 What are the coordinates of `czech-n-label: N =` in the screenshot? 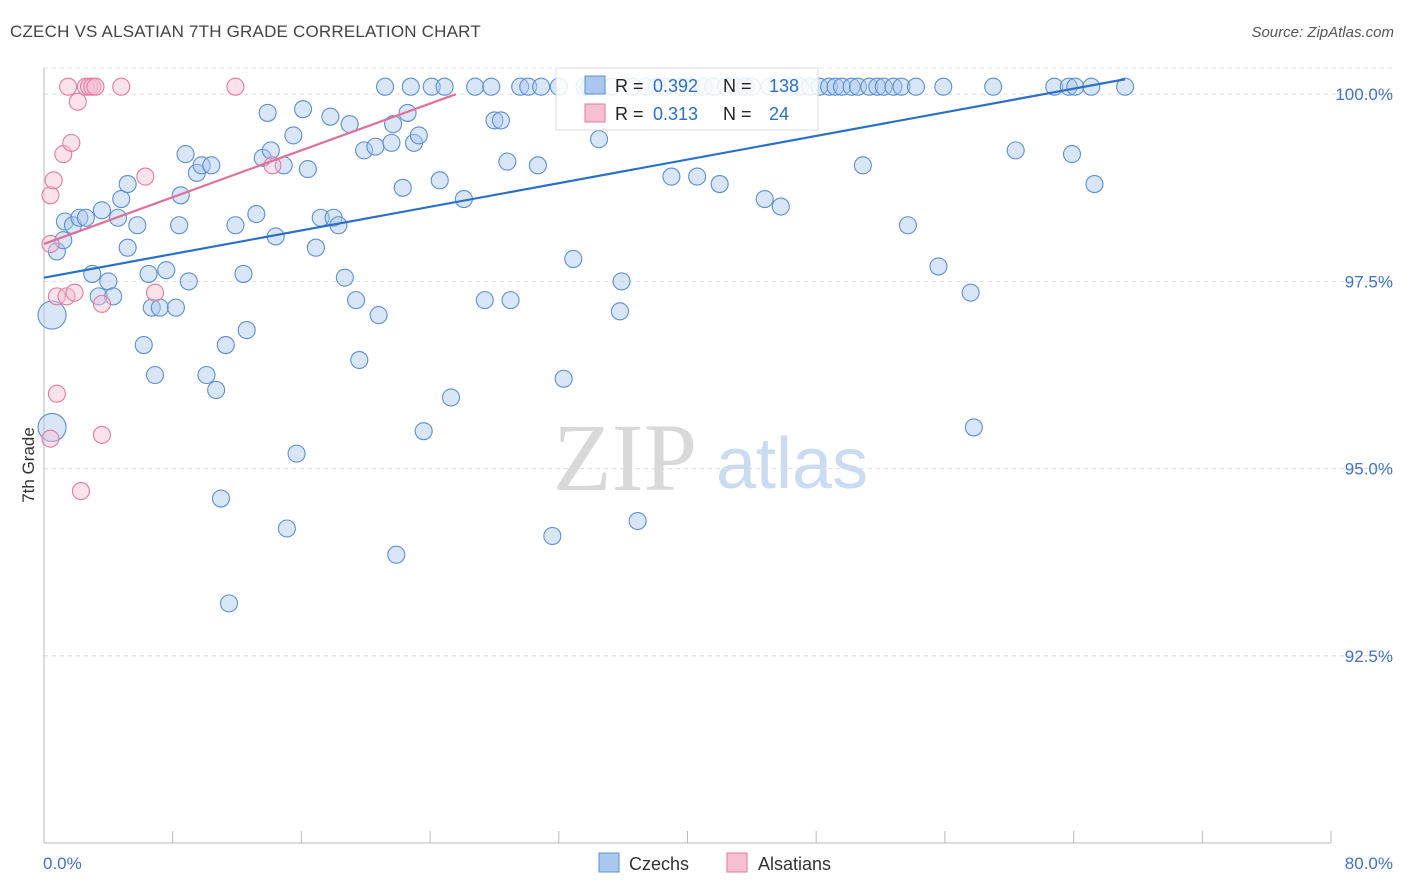 It's located at (737, 86).